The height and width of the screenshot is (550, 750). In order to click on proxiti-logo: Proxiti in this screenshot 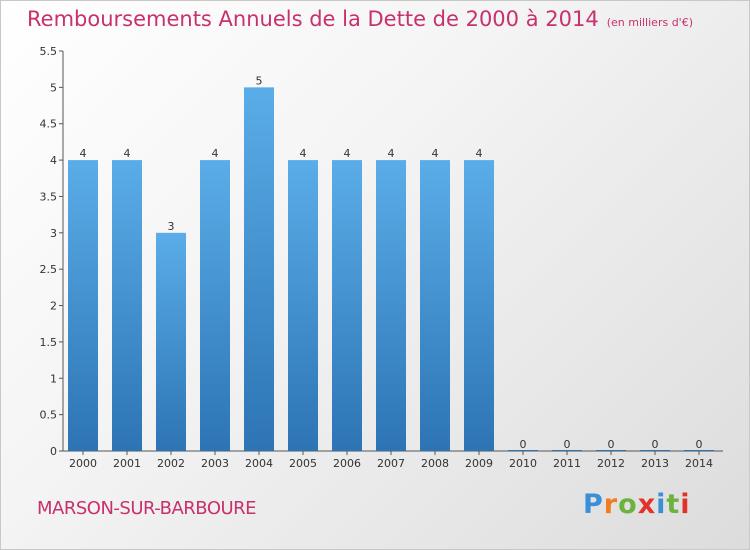, I will do `click(637, 504)`.